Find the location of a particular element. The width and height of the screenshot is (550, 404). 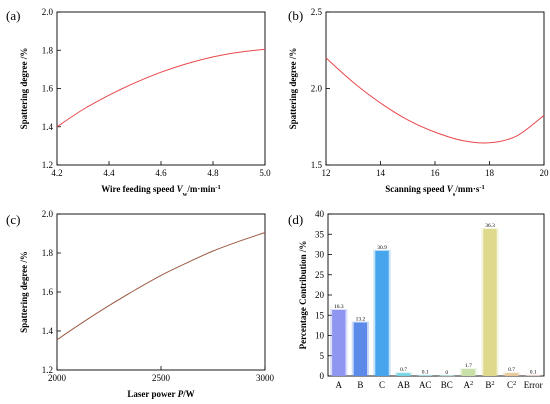

panel-d-ytick-label: 5 is located at coordinates (322, 356).